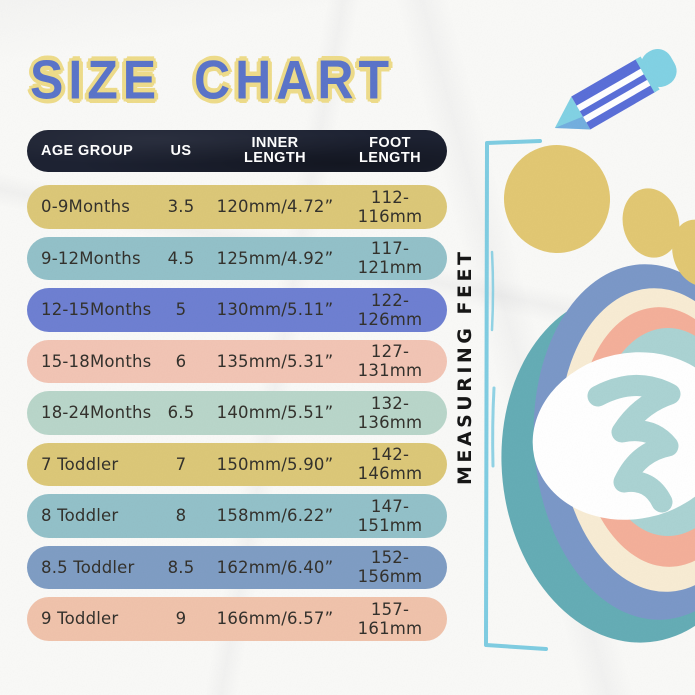  I want to click on size-row: 7 Toddler 7 150mm/5.90” 142-146mm, so click(237, 464).